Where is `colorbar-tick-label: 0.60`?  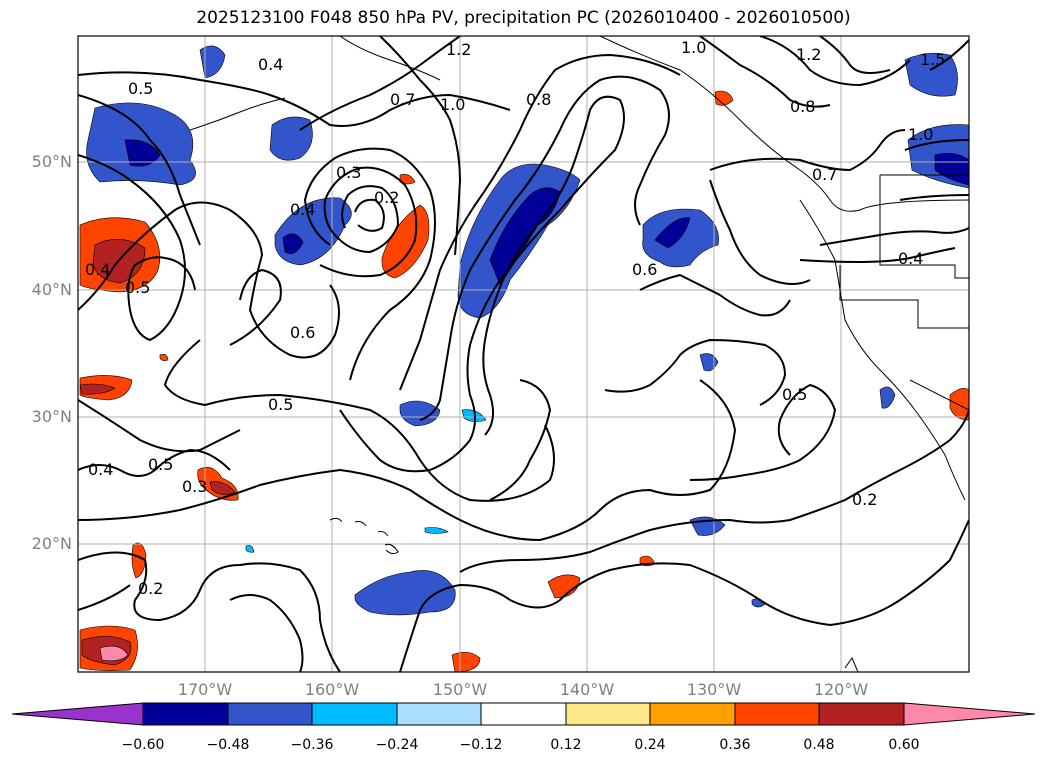
colorbar-tick-label: 0.60 is located at coordinates (904, 745).